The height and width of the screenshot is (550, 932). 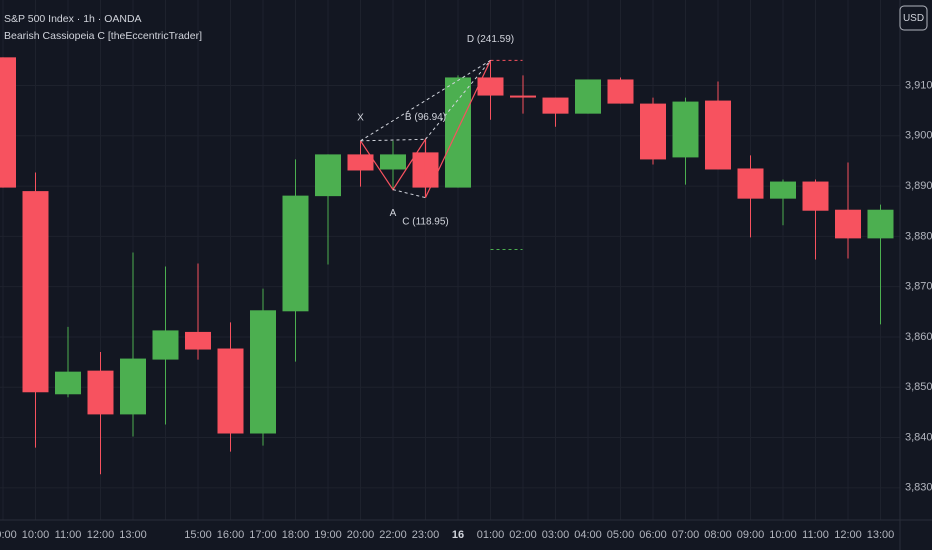 I want to click on x-tick-label: 19:00, so click(x=328, y=535).